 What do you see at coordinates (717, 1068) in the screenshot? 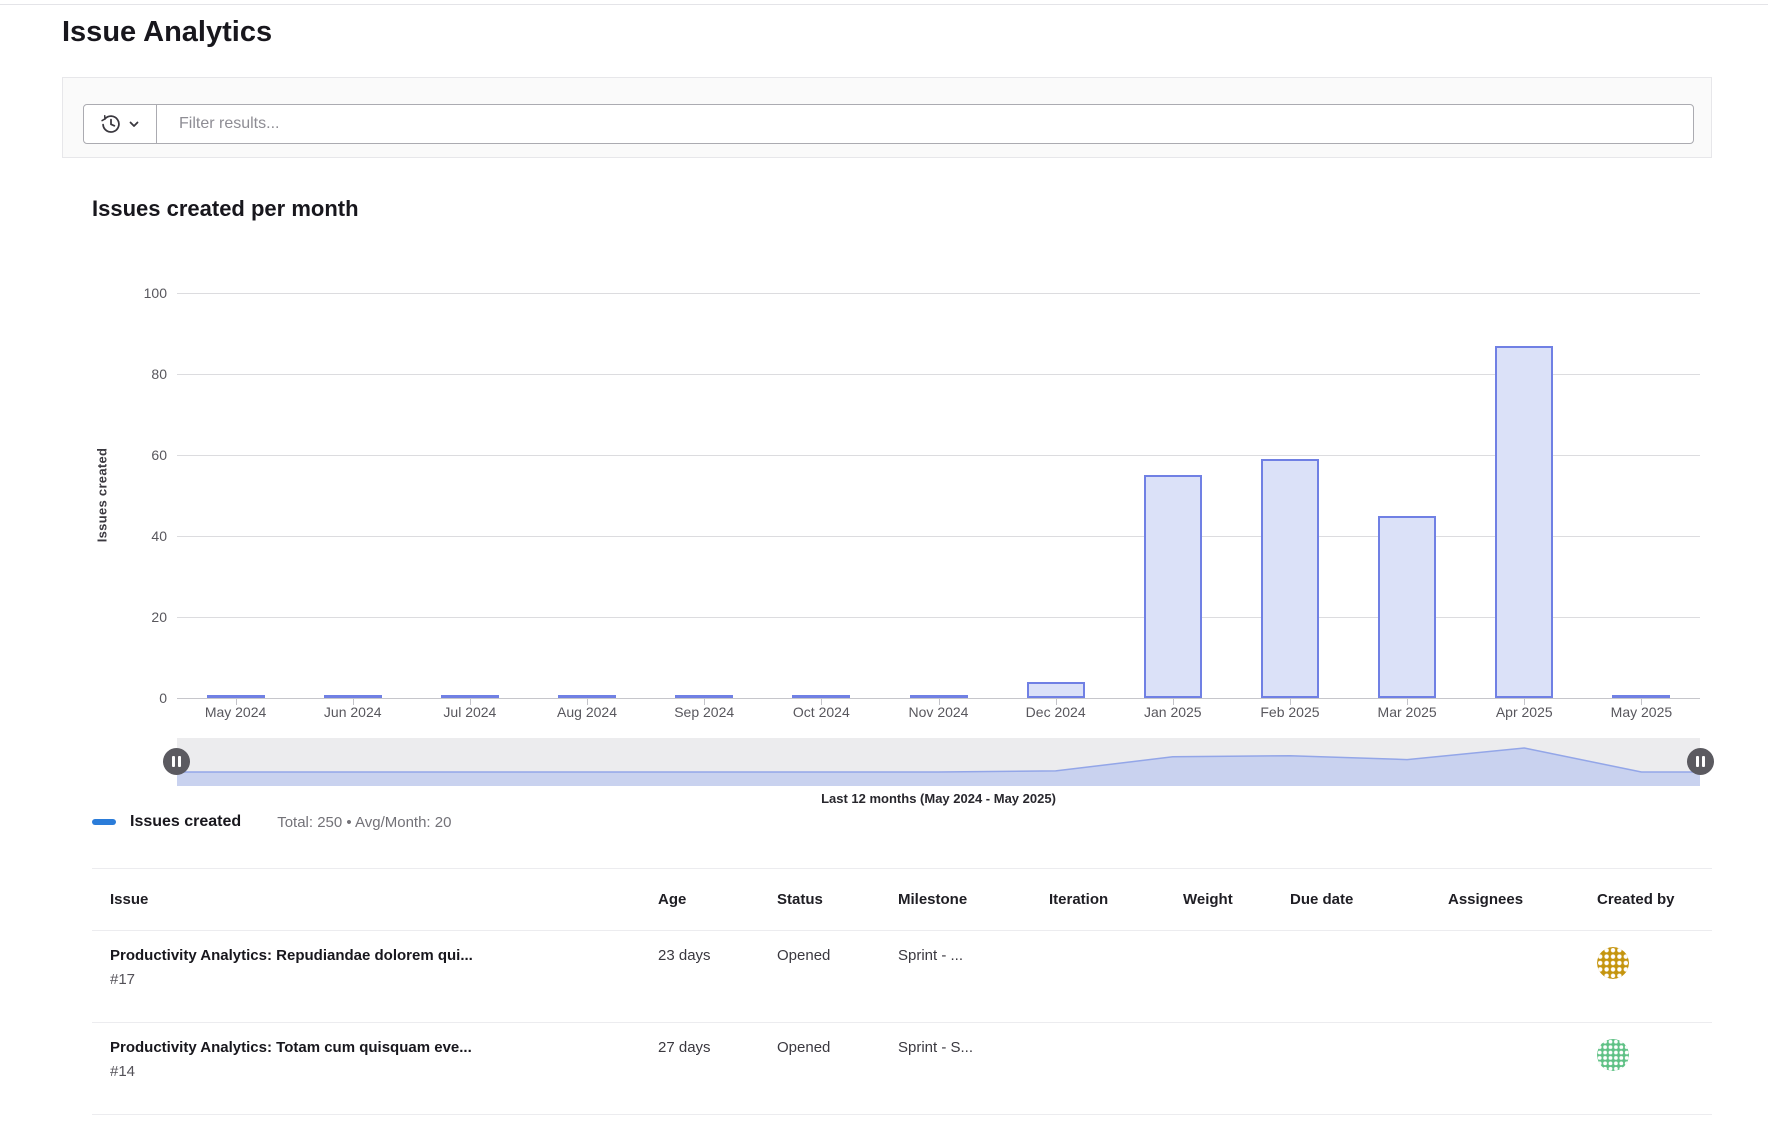
I see `cell-age: 27 days` at bounding box center [717, 1068].